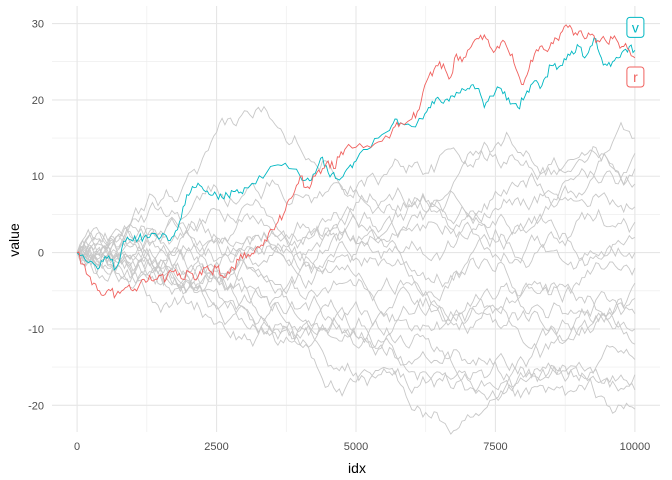  I want to click on end-label-text: r, so click(635, 77).